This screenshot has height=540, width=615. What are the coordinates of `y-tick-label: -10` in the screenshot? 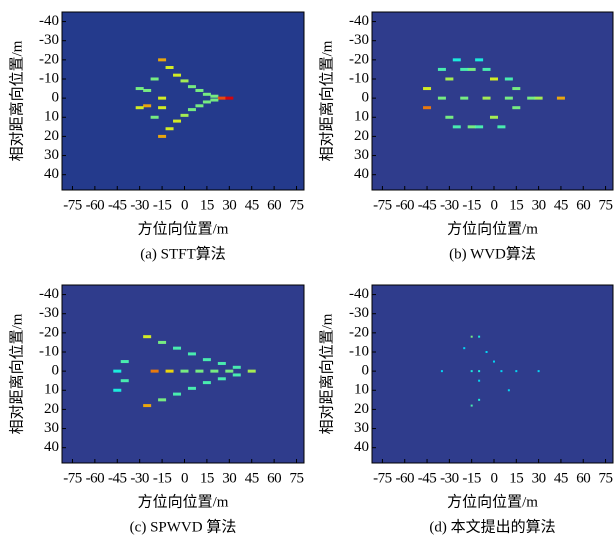 It's located at (49, 78).